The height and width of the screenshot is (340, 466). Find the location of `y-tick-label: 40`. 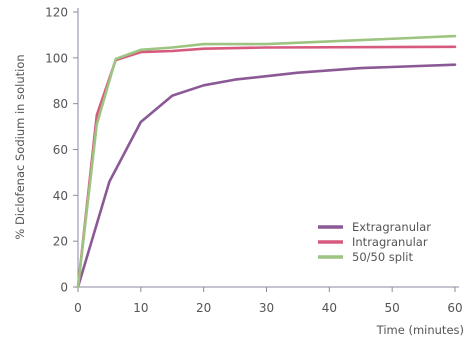

y-tick-label: 40 is located at coordinates (60, 196).